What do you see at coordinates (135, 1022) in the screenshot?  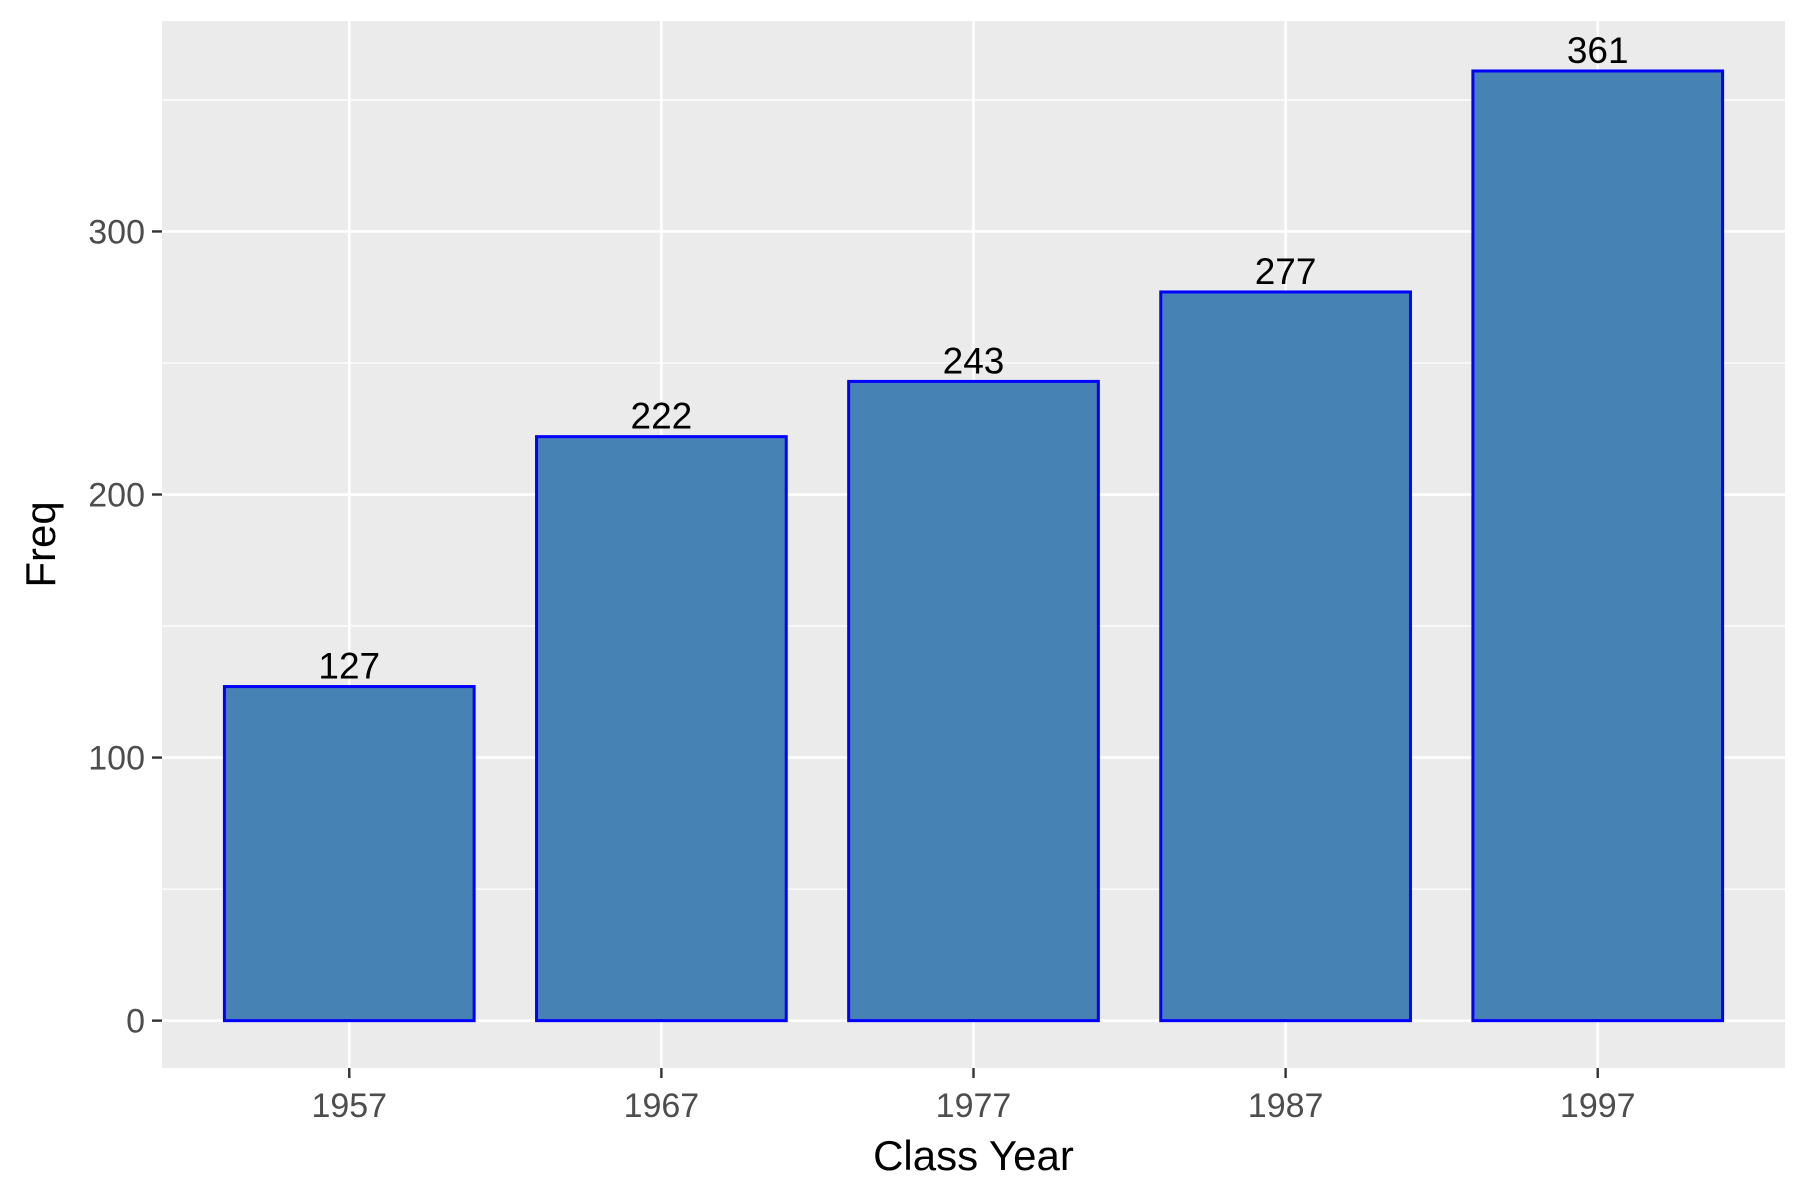 I see `y-tick-label: 0` at bounding box center [135, 1022].